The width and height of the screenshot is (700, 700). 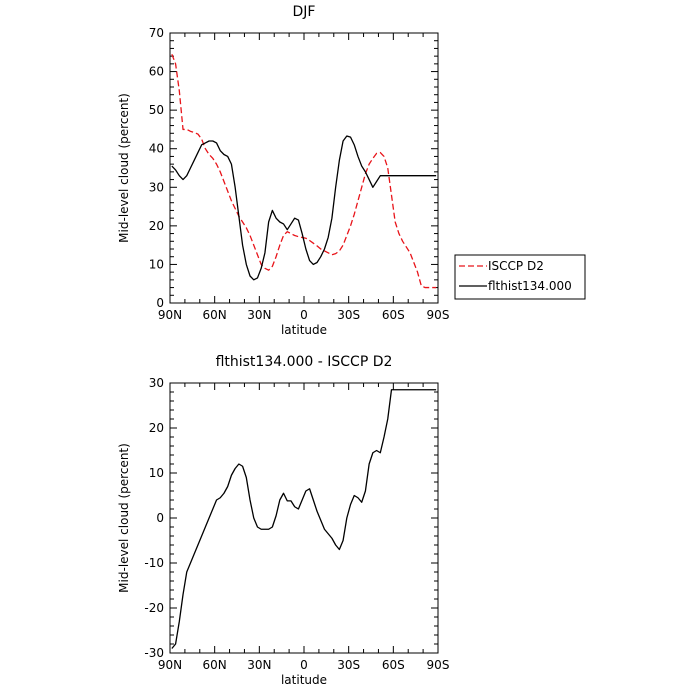 I want to click on y-tick-label: 40, so click(x=156, y=149).